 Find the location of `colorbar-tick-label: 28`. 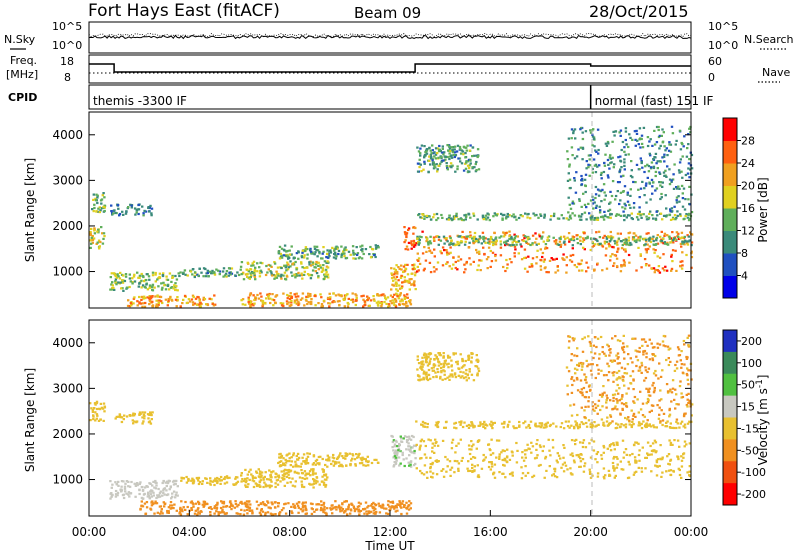

colorbar-tick-label: 28 is located at coordinates (748, 141).